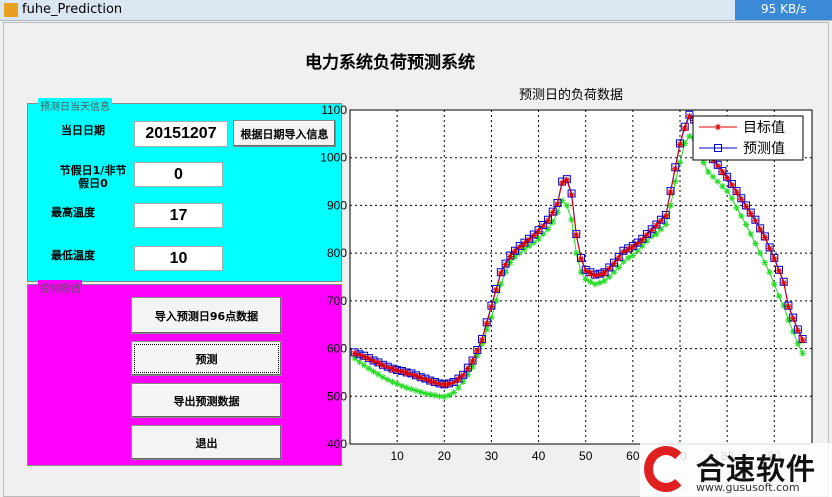 The width and height of the screenshot is (832, 497). Describe the element at coordinates (75, 105) in the screenshot. I see `panel-title: 预测日当天信息` at that location.